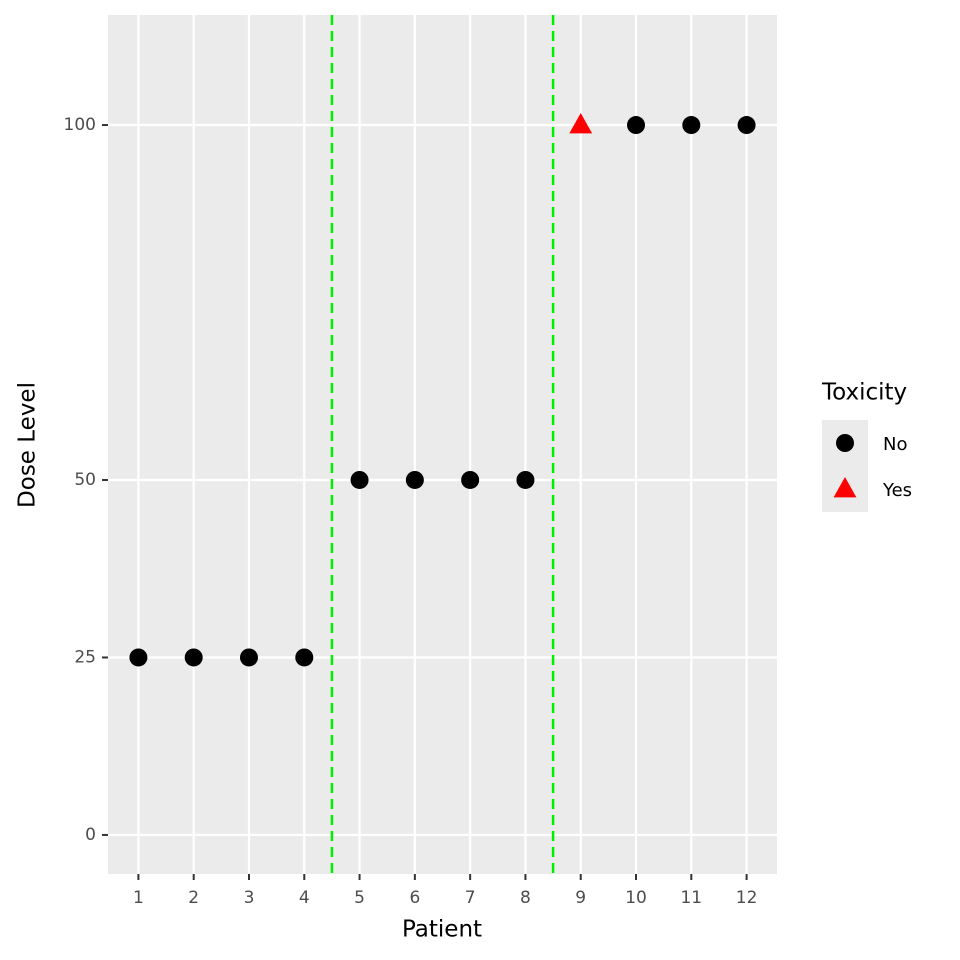 The image size is (960, 960). What do you see at coordinates (85, 657) in the screenshot?
I see `y-tick-label: 25` at bounding box center [85, 657].